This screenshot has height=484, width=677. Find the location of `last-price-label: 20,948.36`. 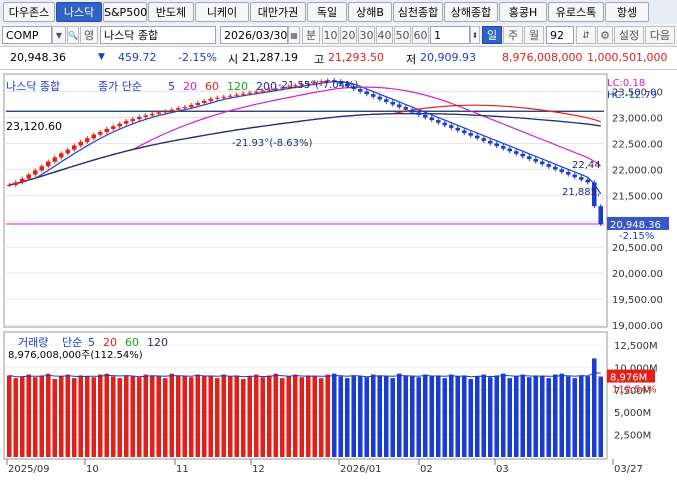

last-price-label: 20,948.36 is located at coordinates (635, 225).